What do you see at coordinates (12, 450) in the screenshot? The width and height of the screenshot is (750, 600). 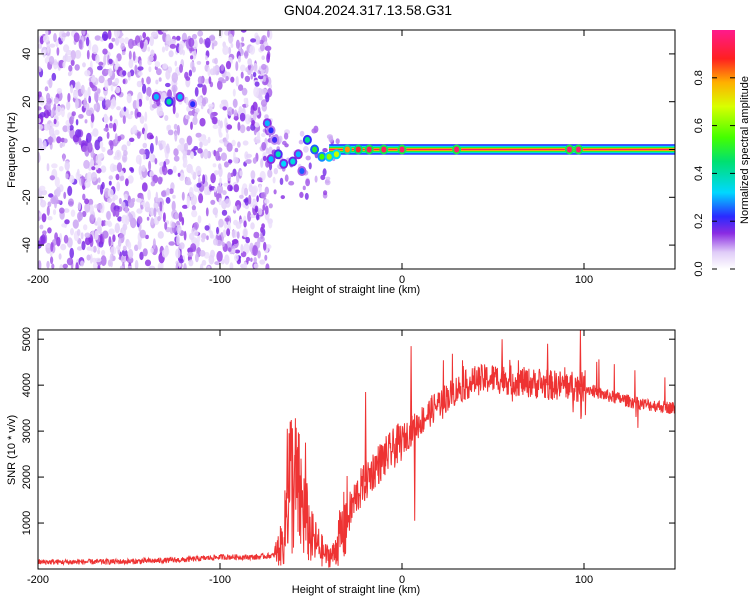 I see `snr-y-label: SNR (10 * v/v)` at bounding box center [12, 450].